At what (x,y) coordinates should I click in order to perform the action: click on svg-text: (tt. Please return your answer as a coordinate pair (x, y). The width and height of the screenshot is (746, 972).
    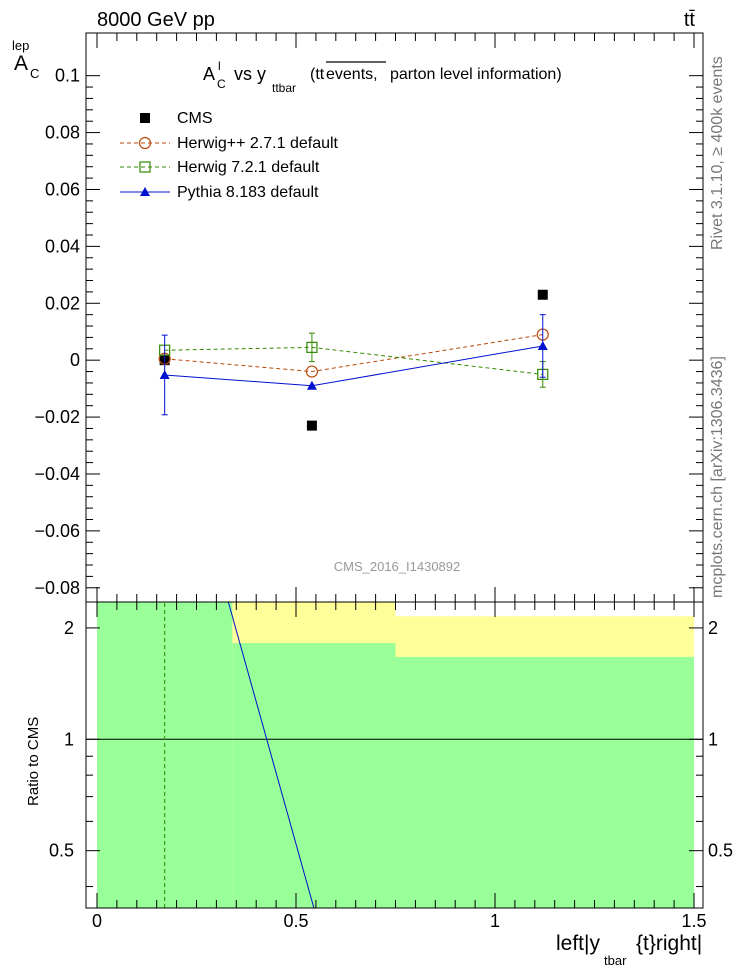
    Looking at the image, I should click on (317, 74).